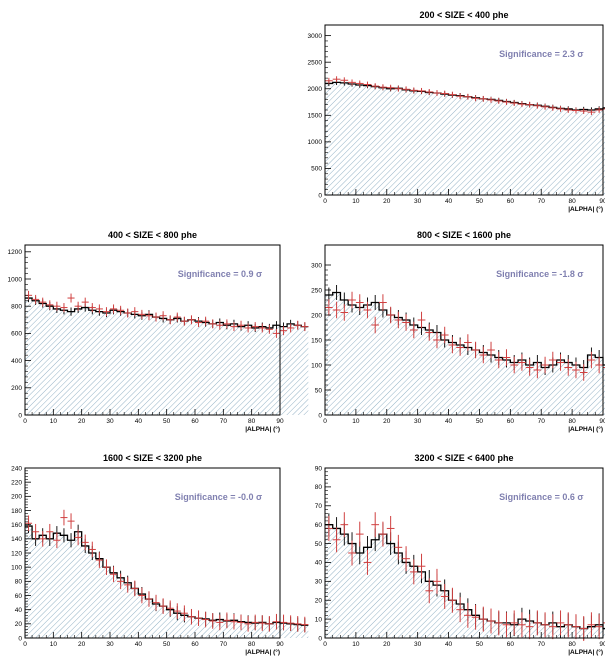  What do you see at coordinates (319, 619) in the screenshot?
I see `y-tick-label: 10` at bounding box center [319, 619].